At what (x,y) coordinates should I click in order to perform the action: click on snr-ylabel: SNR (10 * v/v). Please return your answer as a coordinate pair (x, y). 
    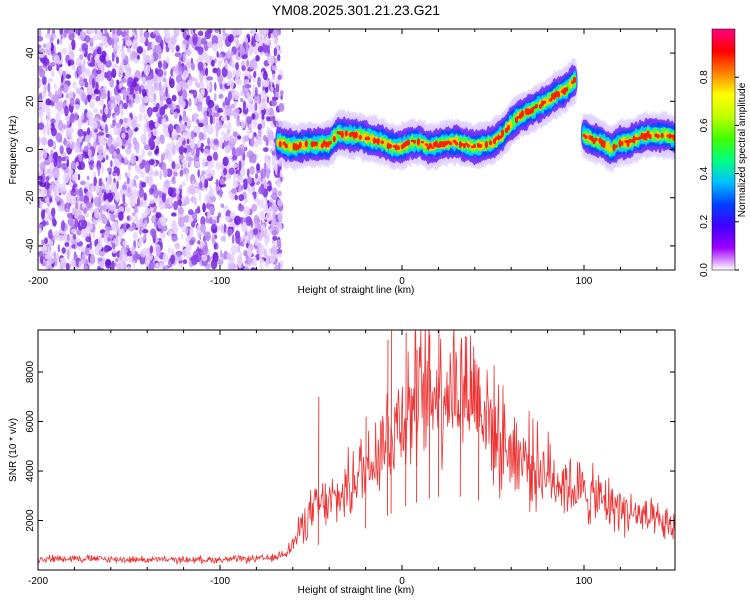
    Looking at the image, I should click on (13, 450).